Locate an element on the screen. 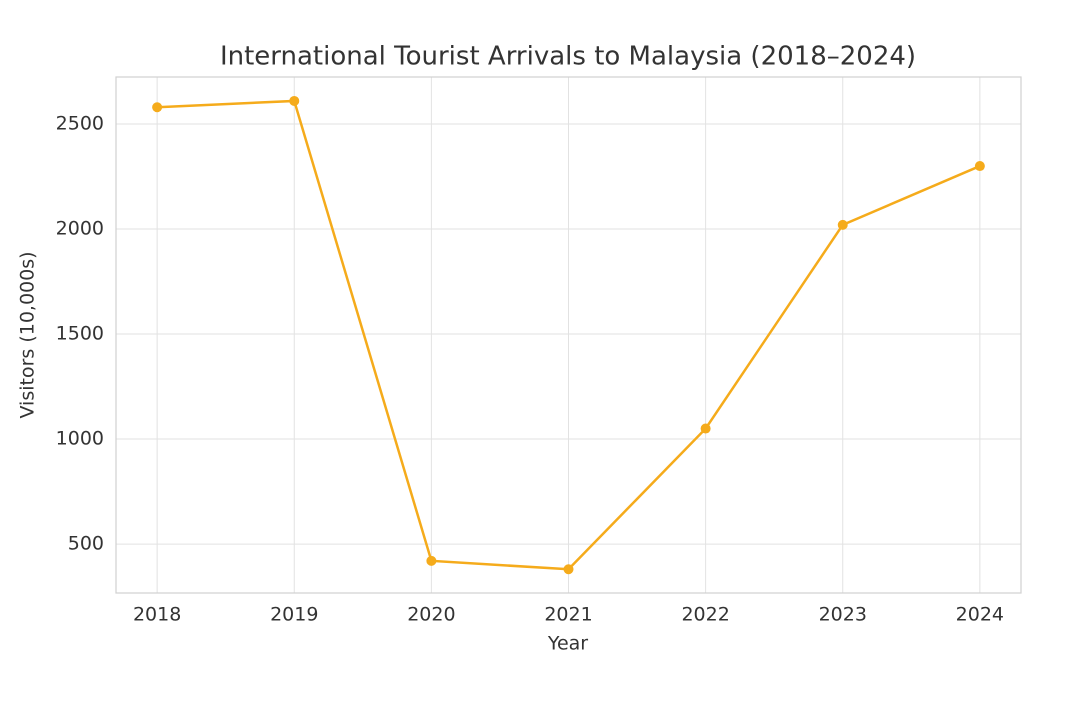  x-tick-label: 2023 is located at coordinates (843, 615).